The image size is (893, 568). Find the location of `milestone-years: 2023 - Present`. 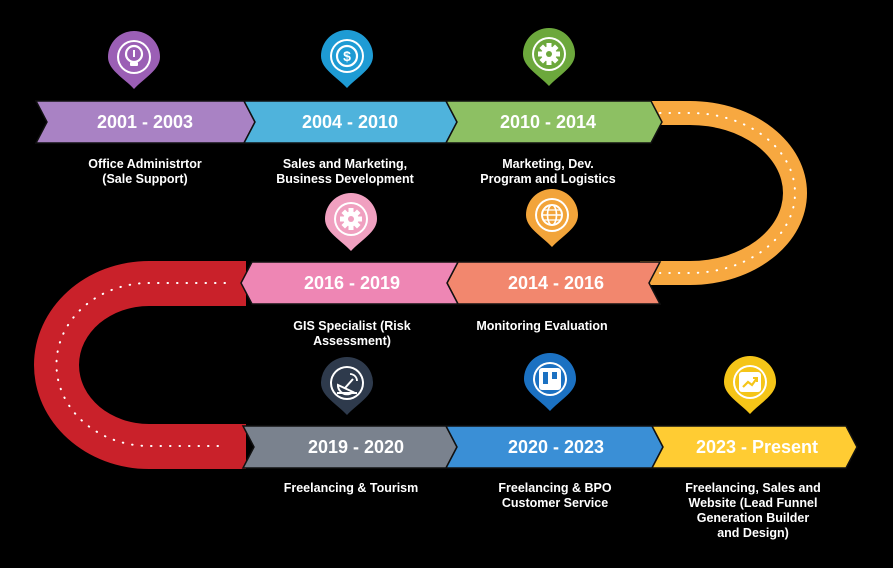

milestone-years: 2023 - Present is located at coordinates (757, 447).